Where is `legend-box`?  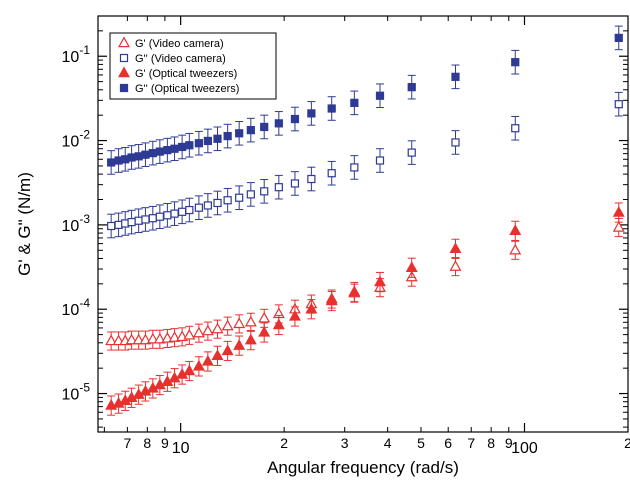
legend-box is located at coordinates (193, 66).